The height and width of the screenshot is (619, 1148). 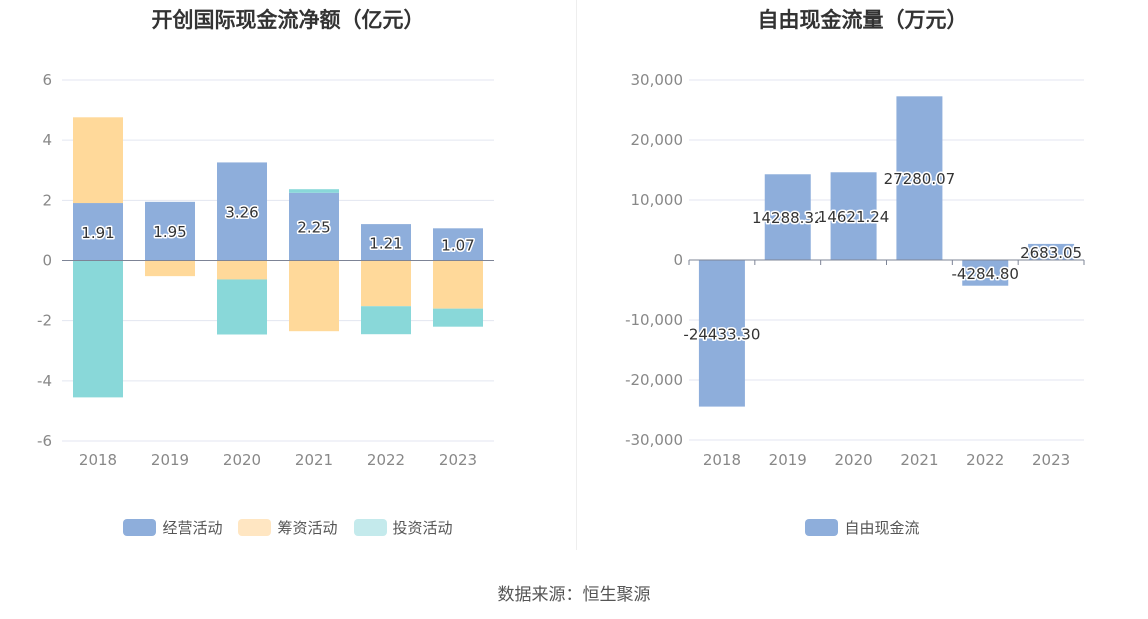 What do you see at coordinates (192, 528) in the screenshot?
I see `legend-label: 经营活动` at bounding box center [192, 528].